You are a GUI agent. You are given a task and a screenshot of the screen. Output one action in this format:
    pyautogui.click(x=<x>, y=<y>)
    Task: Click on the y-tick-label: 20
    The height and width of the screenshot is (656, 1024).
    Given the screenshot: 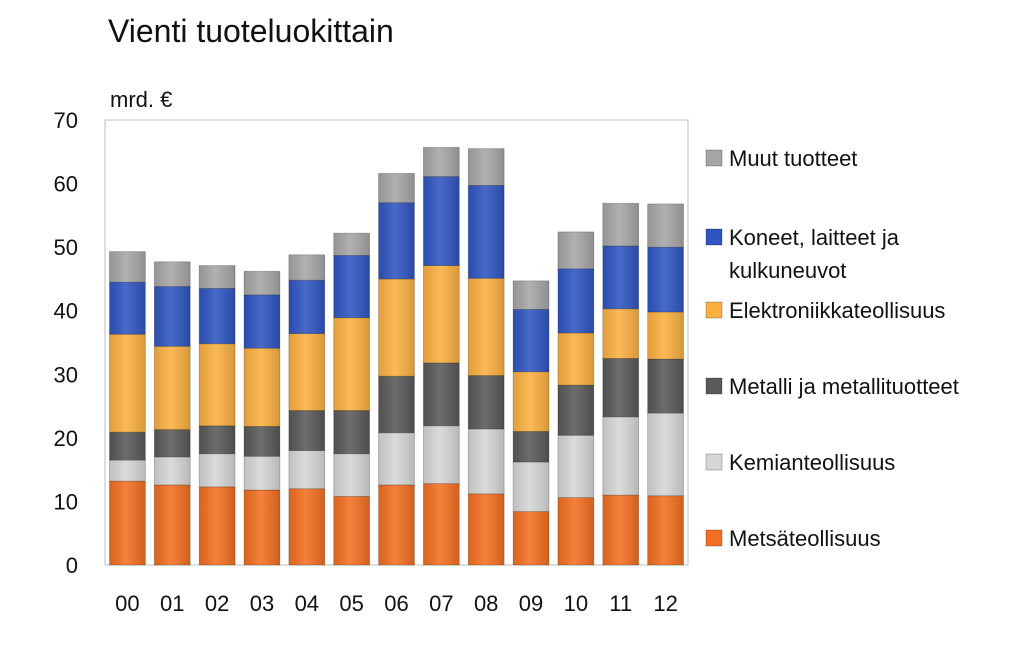 What is the action you would take?
    pyautogui.click(x=66, y=438)
    